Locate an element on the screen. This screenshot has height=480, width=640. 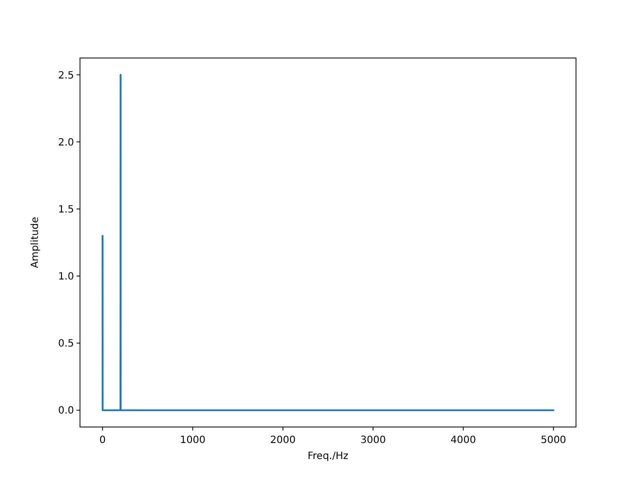
x-tick-label: 4000 is located at coordinates (463, 440).